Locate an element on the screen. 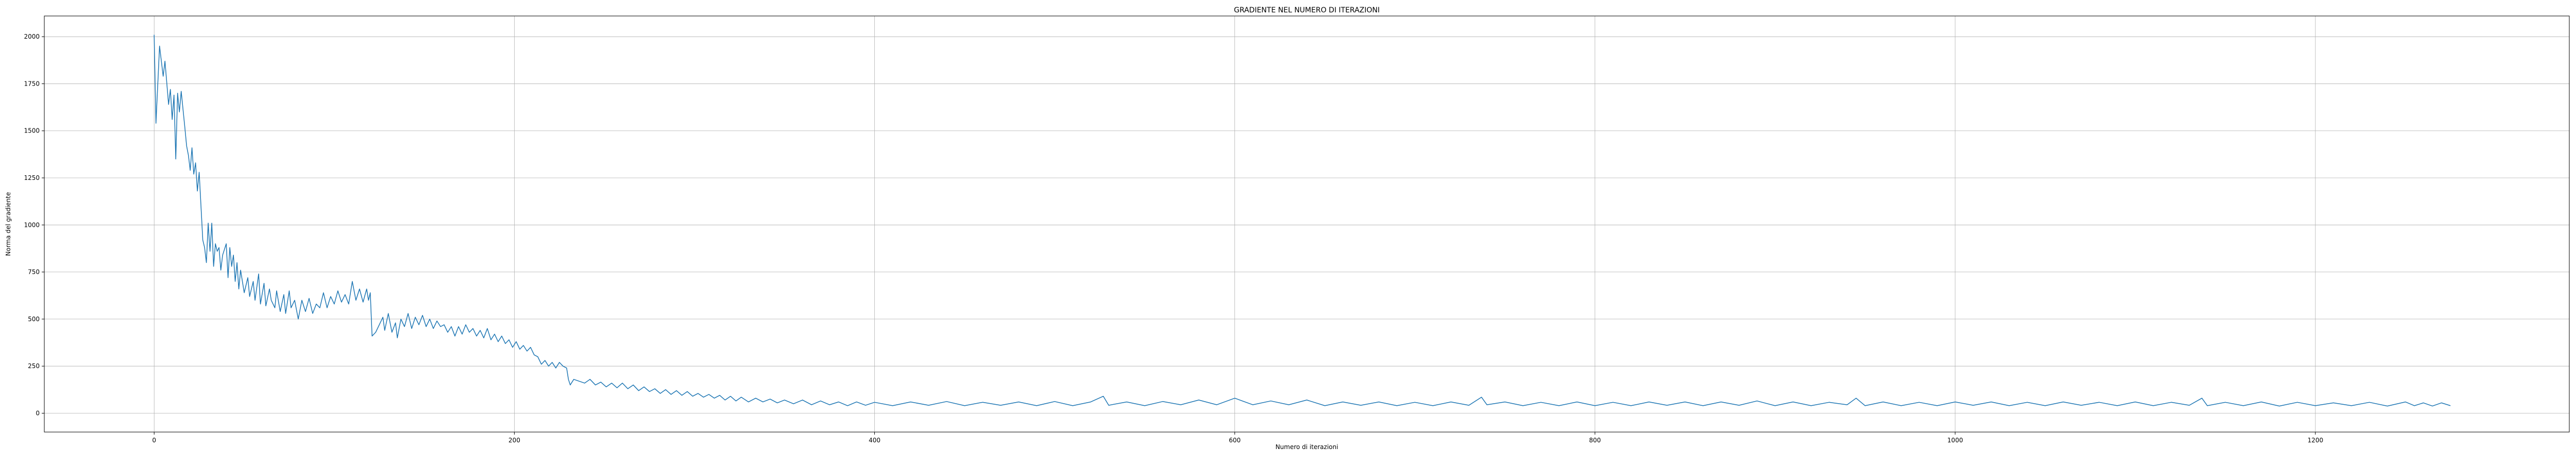 The image size is (2576, 464). y-tick-label-1000: 1000 is located at coordinates (32, 224).